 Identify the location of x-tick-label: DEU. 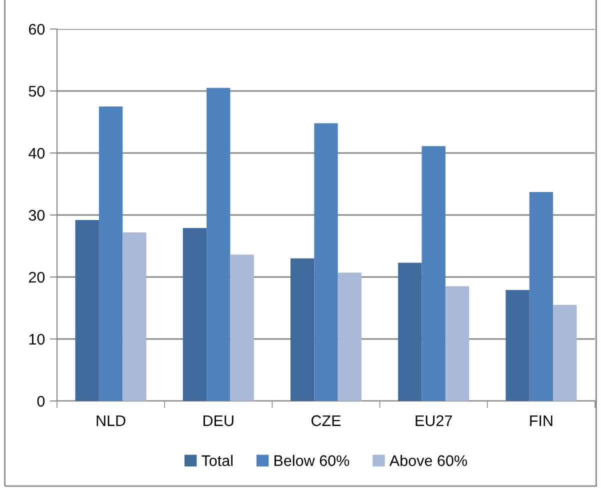
(219, 420).